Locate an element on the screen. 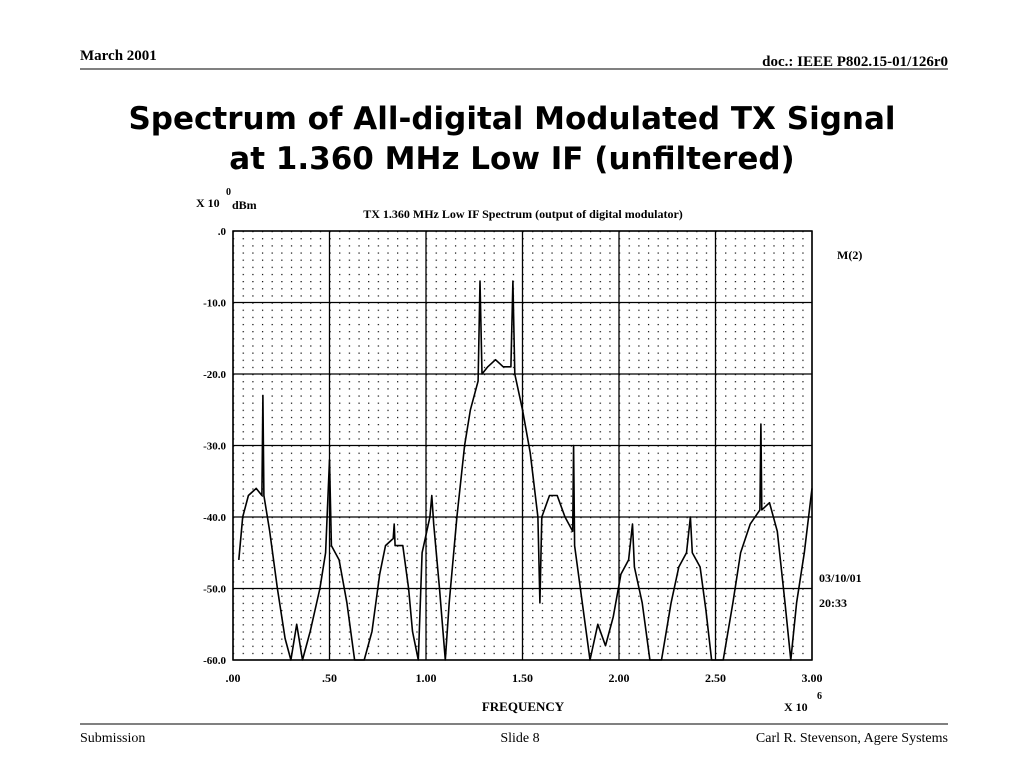  header-doc: doc.: IEEE P802.15-01/126r0 is located at coordinates (855, 62).